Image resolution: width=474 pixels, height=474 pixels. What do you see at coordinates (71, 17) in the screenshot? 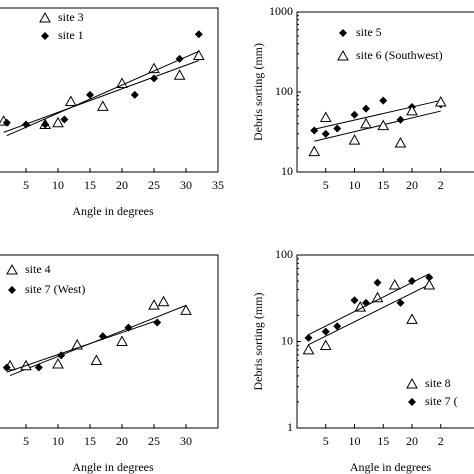
I see `legend-label: site 3` at bounding box center [71, 17].